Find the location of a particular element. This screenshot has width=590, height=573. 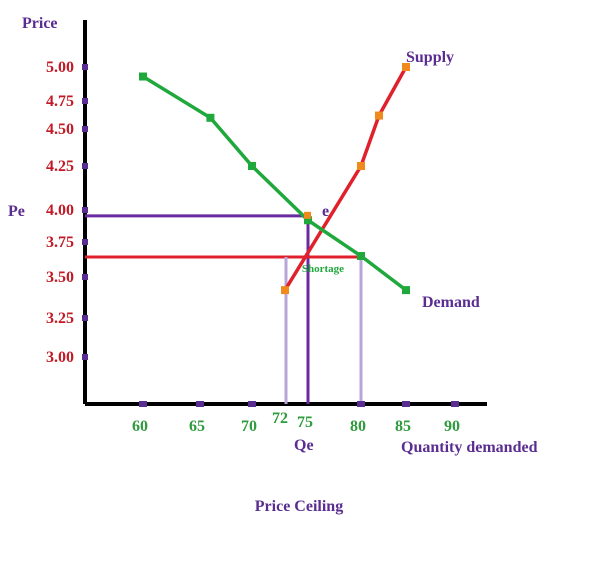

x-tick-label: 75 is located at coordinates (305, 422).